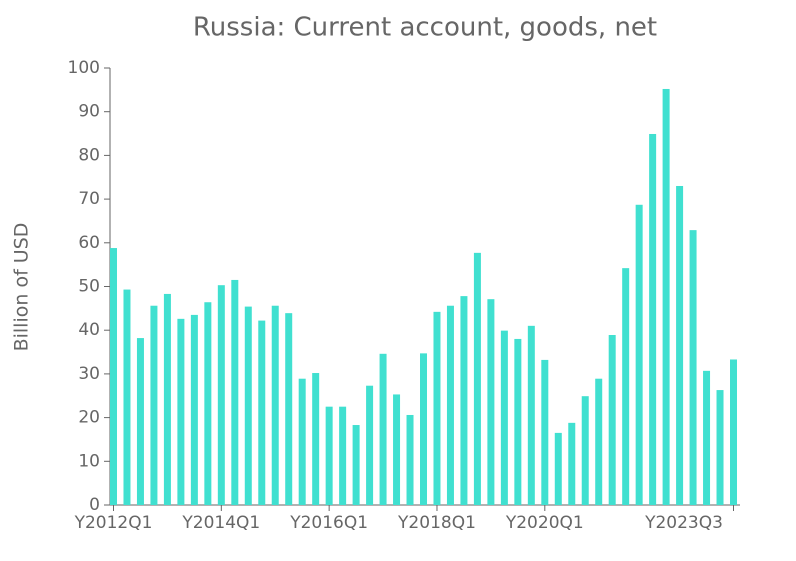 This screenshot has height=561, width=796. What do you see at coordinates (89, 199) in the screenshot?
I see `y-tick-label: 70` at bounding box center [89, 199].